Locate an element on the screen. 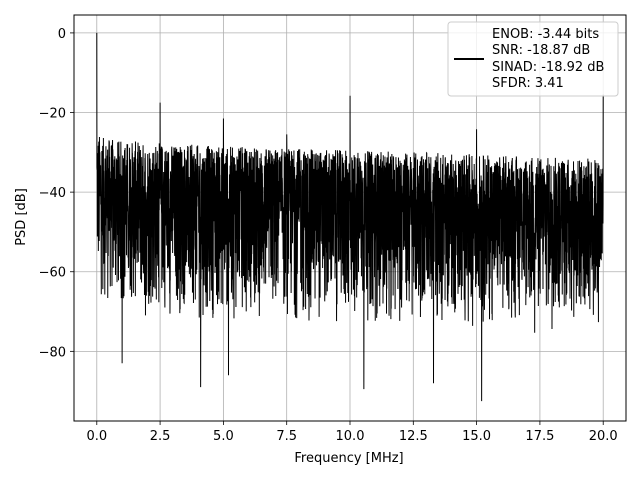  x-tick-label: 20.0 is located at coordinates (603, 436).